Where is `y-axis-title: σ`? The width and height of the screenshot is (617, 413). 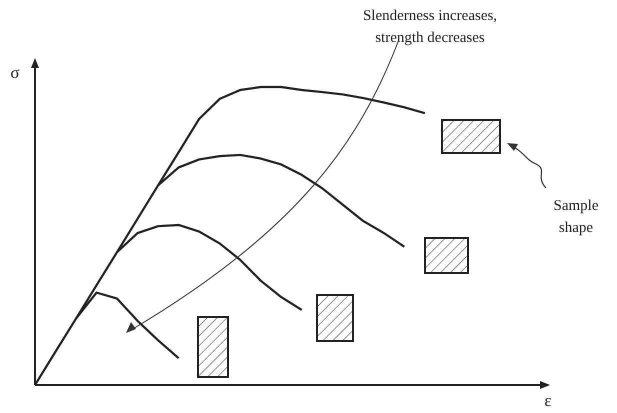 y-axis-title: σ is located at coordinates (15, 72).